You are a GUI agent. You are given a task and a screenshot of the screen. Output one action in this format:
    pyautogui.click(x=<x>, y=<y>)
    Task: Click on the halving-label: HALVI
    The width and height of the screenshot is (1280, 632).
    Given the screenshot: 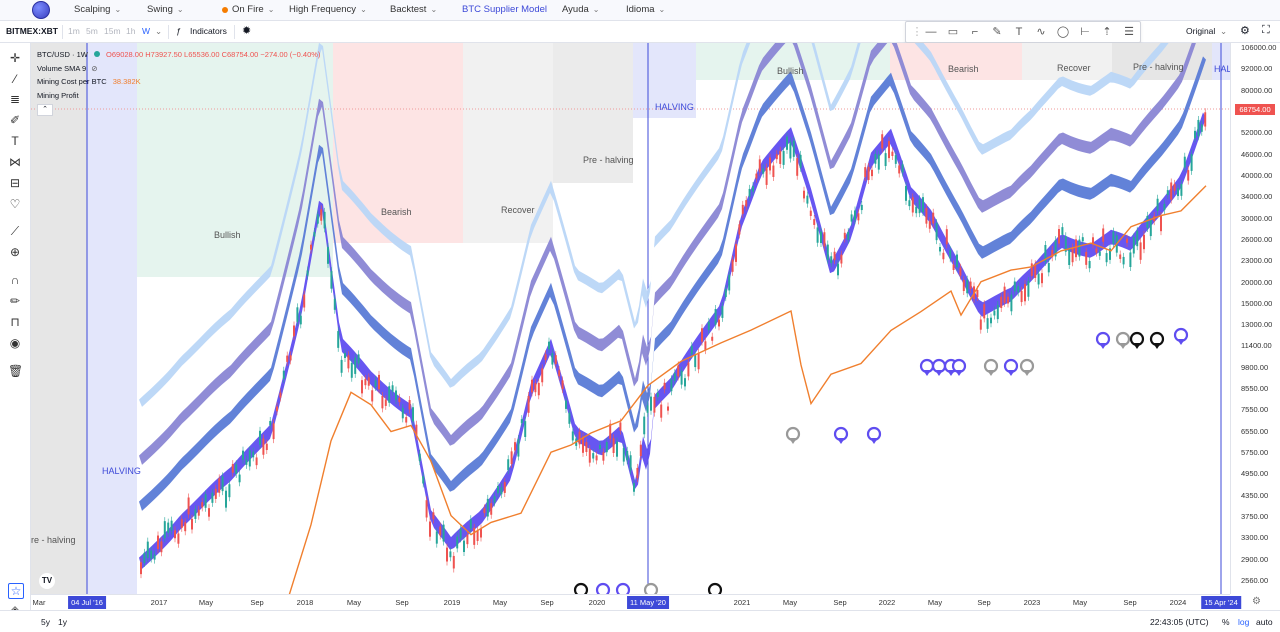 What is the action you would take?
    pyautogui.click(x=1222, y=69)
    